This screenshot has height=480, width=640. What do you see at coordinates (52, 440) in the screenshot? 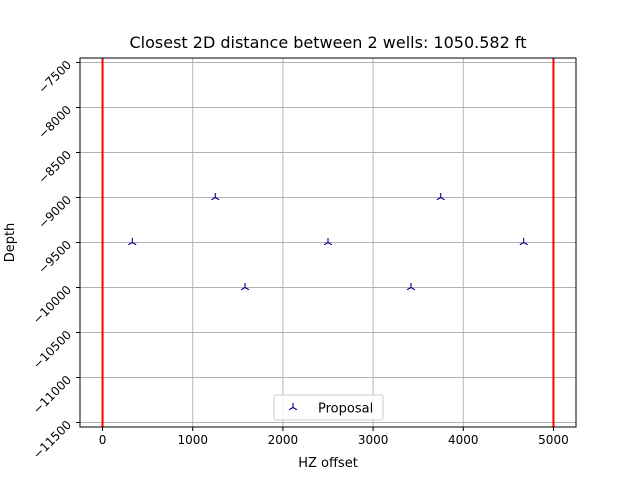
I see `y-tick-label: −11500` at bounding box center [52, 440].